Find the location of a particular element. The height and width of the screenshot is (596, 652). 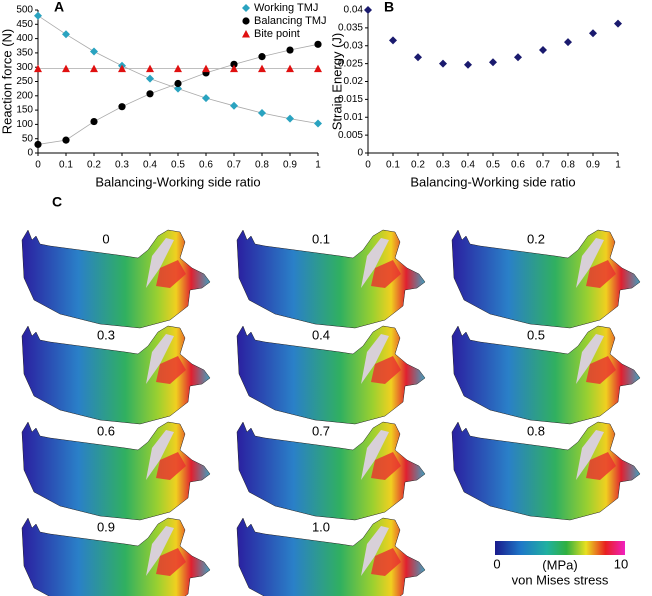

y-tick-label: 0.01 is located at coordinates (354, 117).